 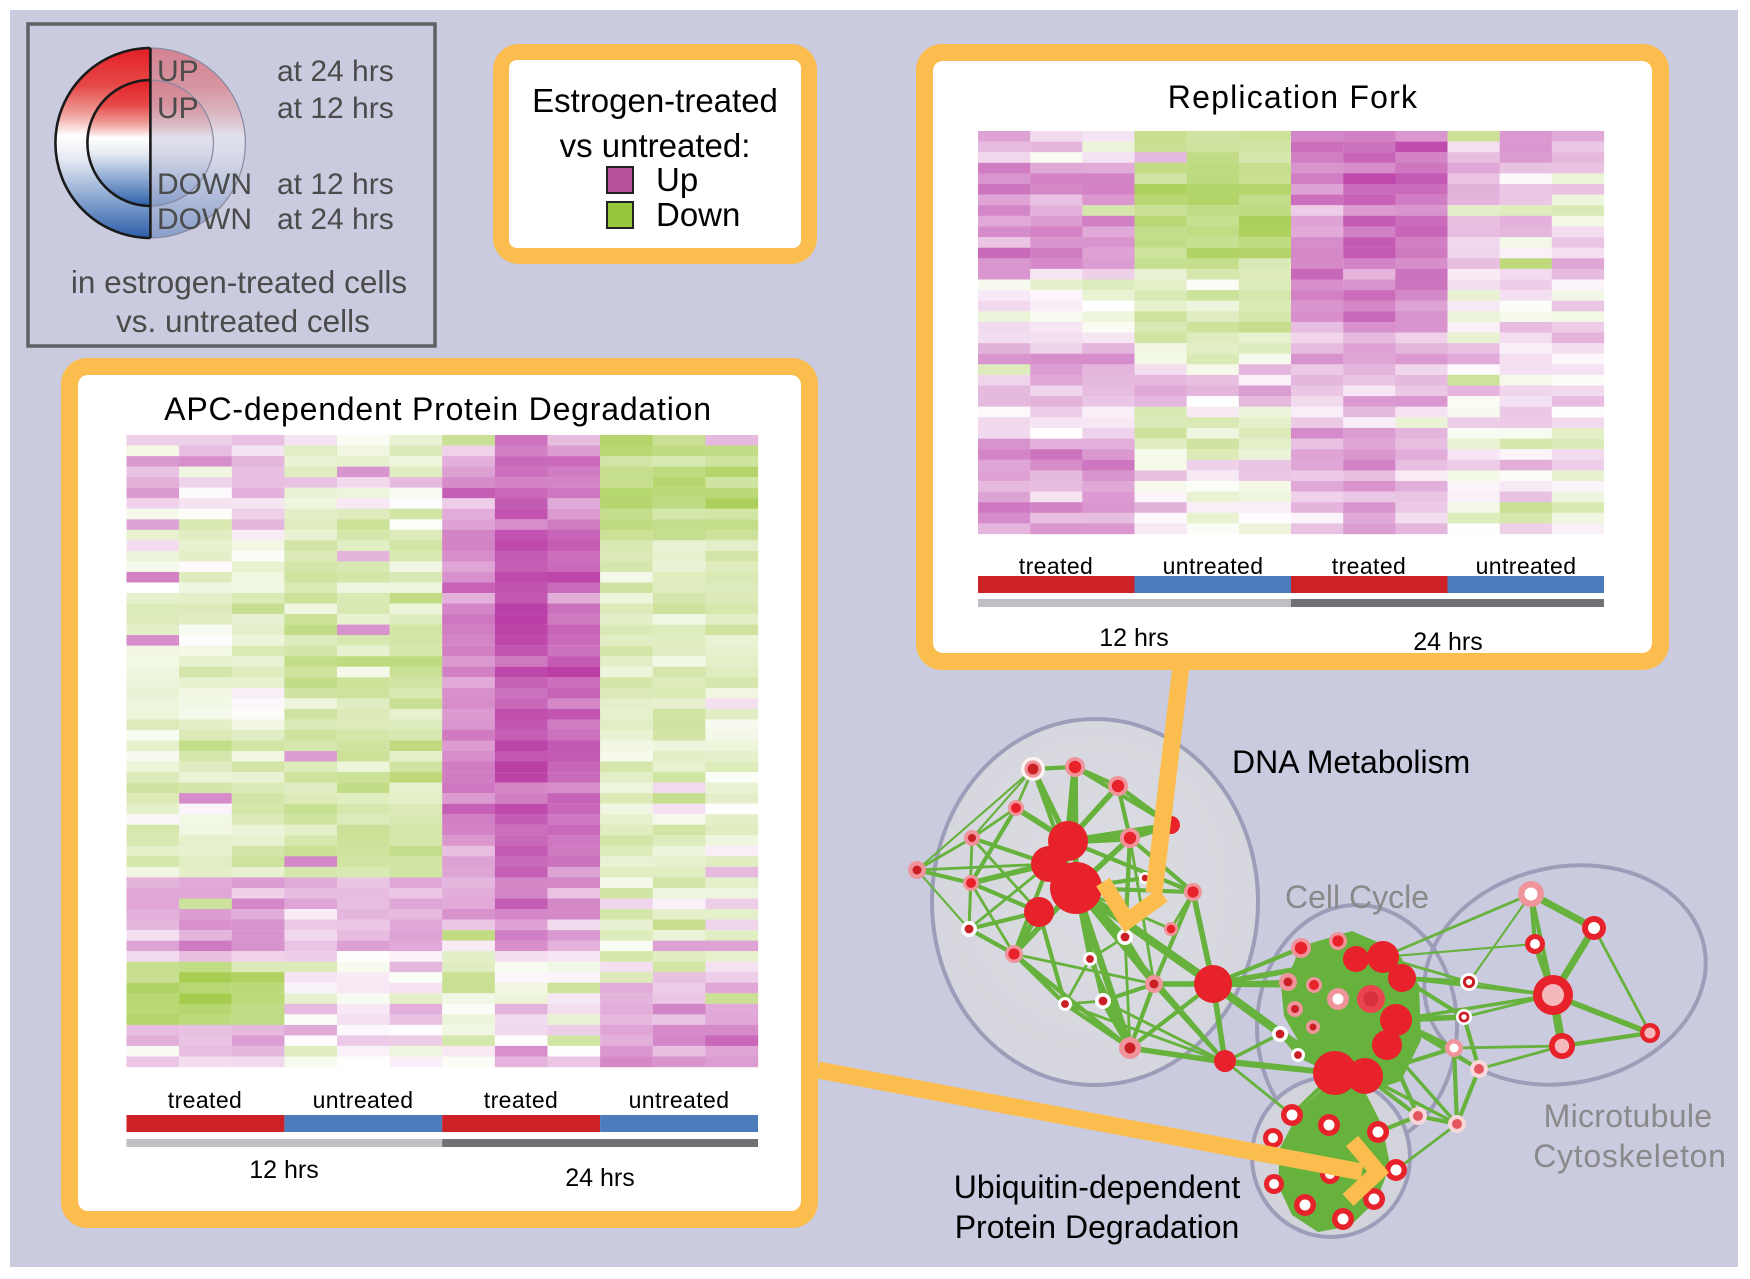 What do you see at coordinates (1357, 897) in the screenshot?
I see `svg-text: Cell Cycle` at bounding box center [1357, 897].